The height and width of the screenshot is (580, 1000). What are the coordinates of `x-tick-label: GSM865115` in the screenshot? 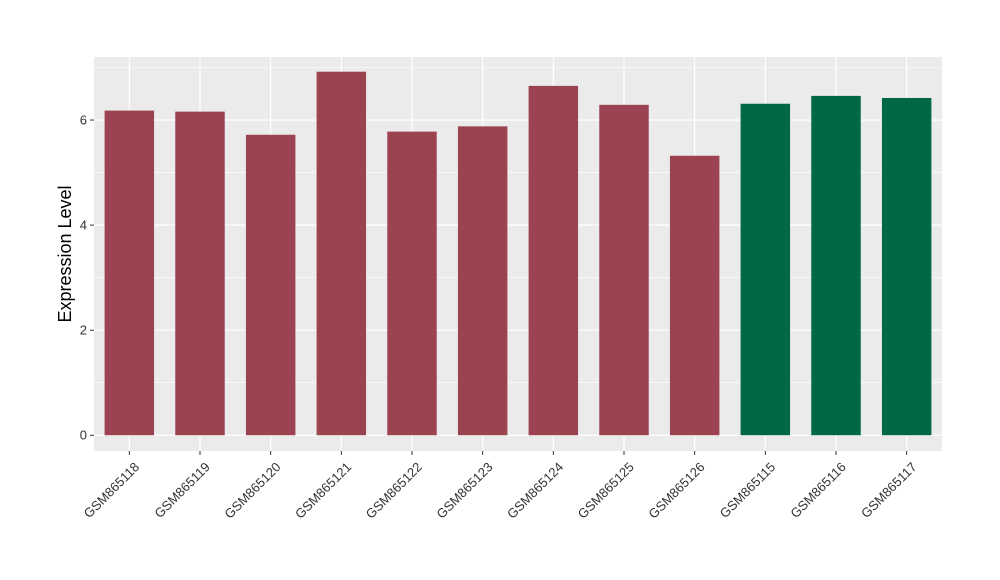 It's located at (748, 490).